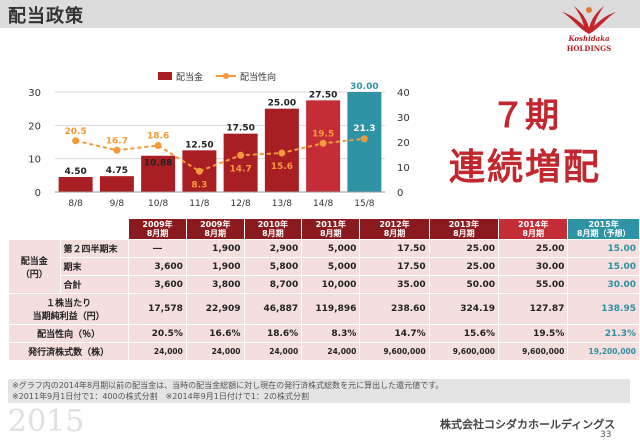 The width and height of the screenshot is (640, 443). I want to click on cell: 22,909, so click(215, 309).